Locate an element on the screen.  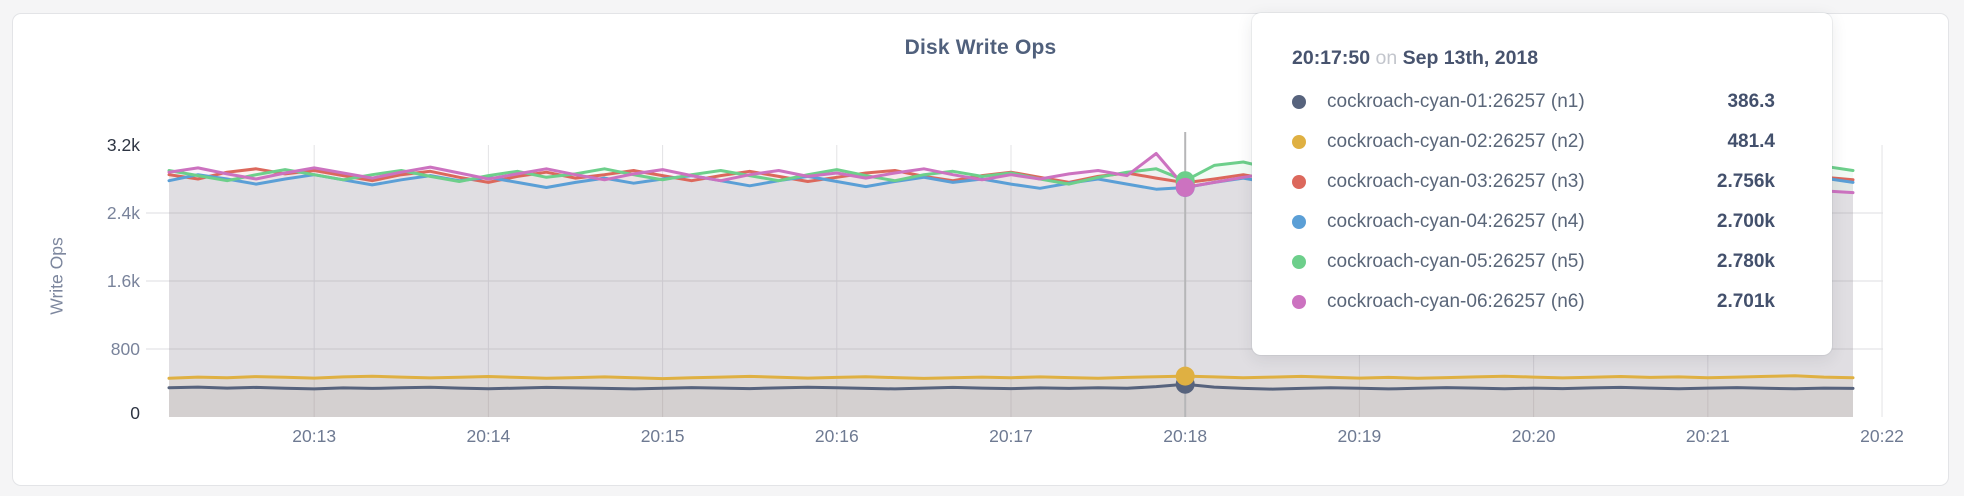
x-tick-label: 20:16 is located at coordinates (837, 436).